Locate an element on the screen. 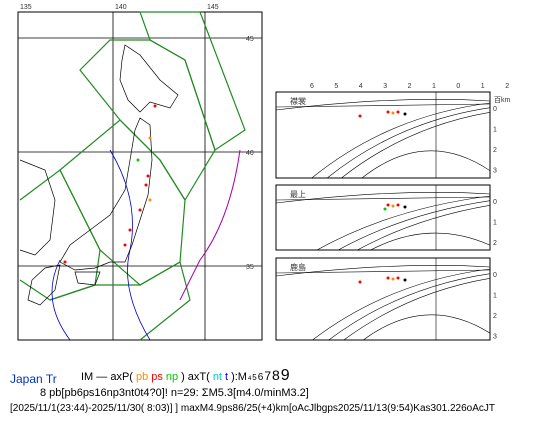  lon-label: 135 is located at coordinates (26, 7).